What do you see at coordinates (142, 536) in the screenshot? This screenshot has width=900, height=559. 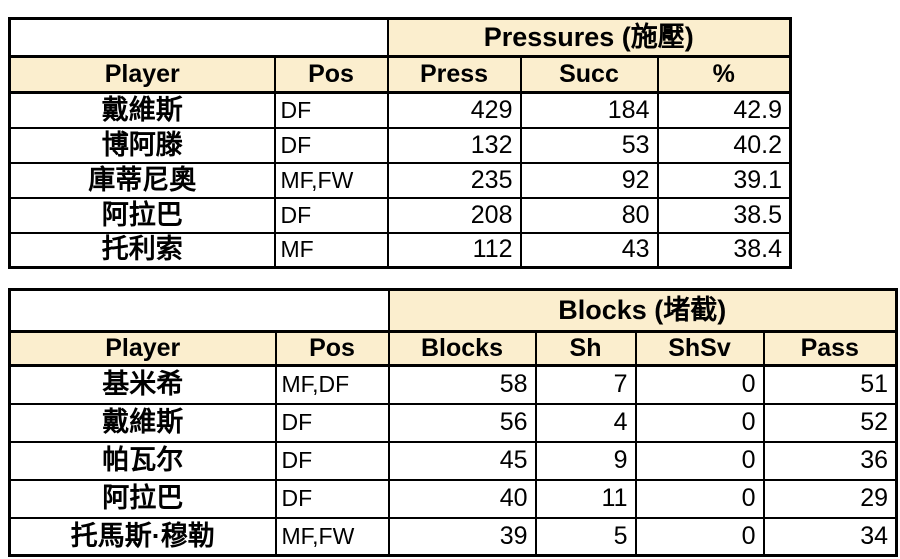 I see `player-name-cell: 托馬斯·穆勒` at bounding box center [142, 536].